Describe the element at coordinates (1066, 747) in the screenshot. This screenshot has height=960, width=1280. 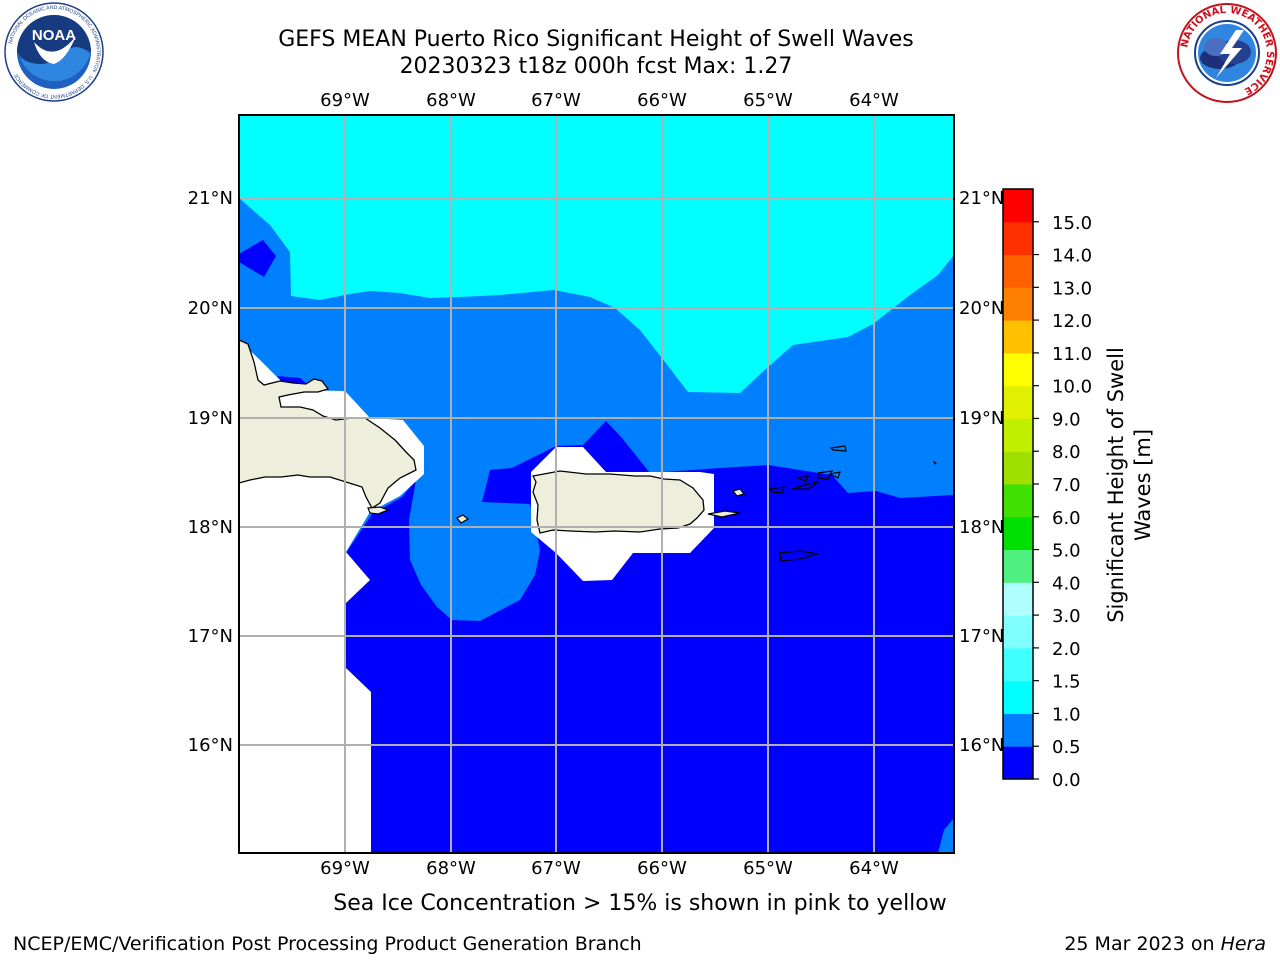
I see `colorbar-tick-label: 0.5` at that location.